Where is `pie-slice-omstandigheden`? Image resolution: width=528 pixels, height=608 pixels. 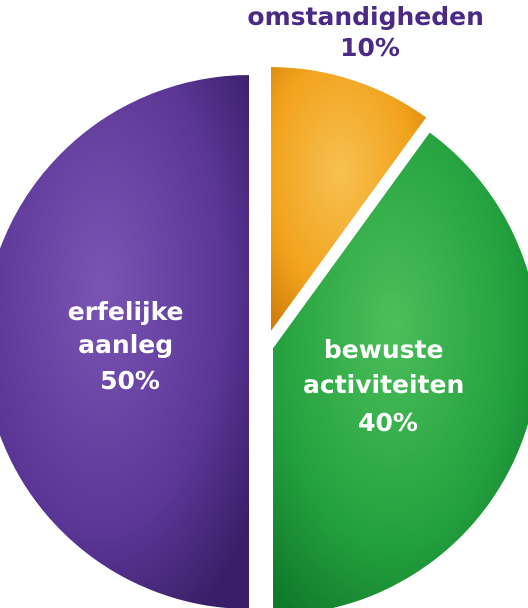
pie-slice-omstandigheden is located at coordinates (349, 201).